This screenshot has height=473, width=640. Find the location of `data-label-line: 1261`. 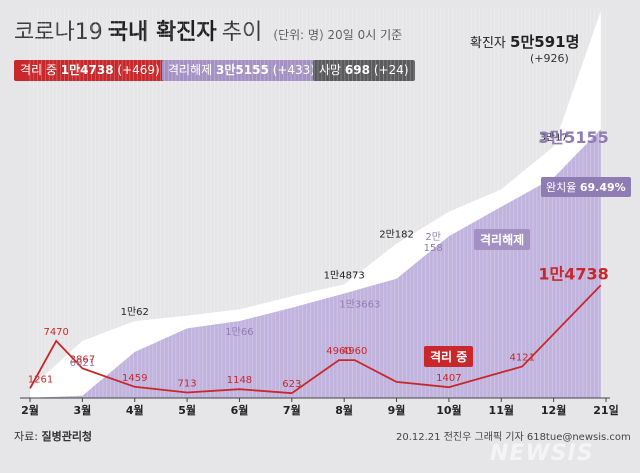

data-label-line: 1261 is located at coordinates (40, 379).